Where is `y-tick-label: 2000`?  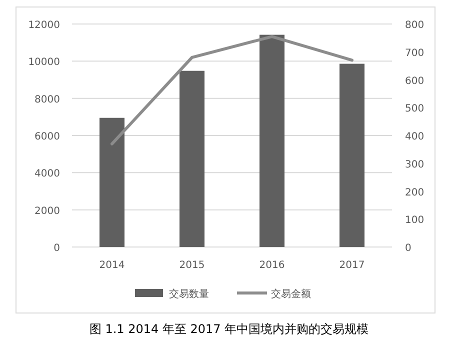
y-tick-label: 2000 is located at coordinates (47, 211).